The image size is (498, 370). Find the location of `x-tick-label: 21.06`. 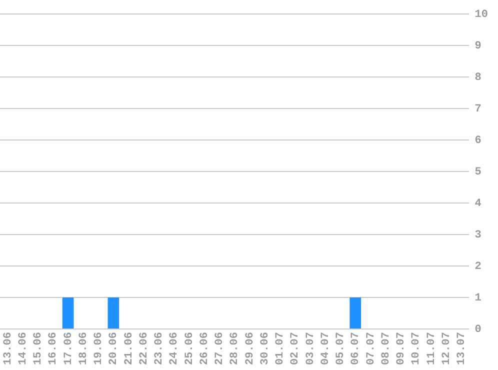

x-tick-label: 21.06 is located at coordinates (129, 349).